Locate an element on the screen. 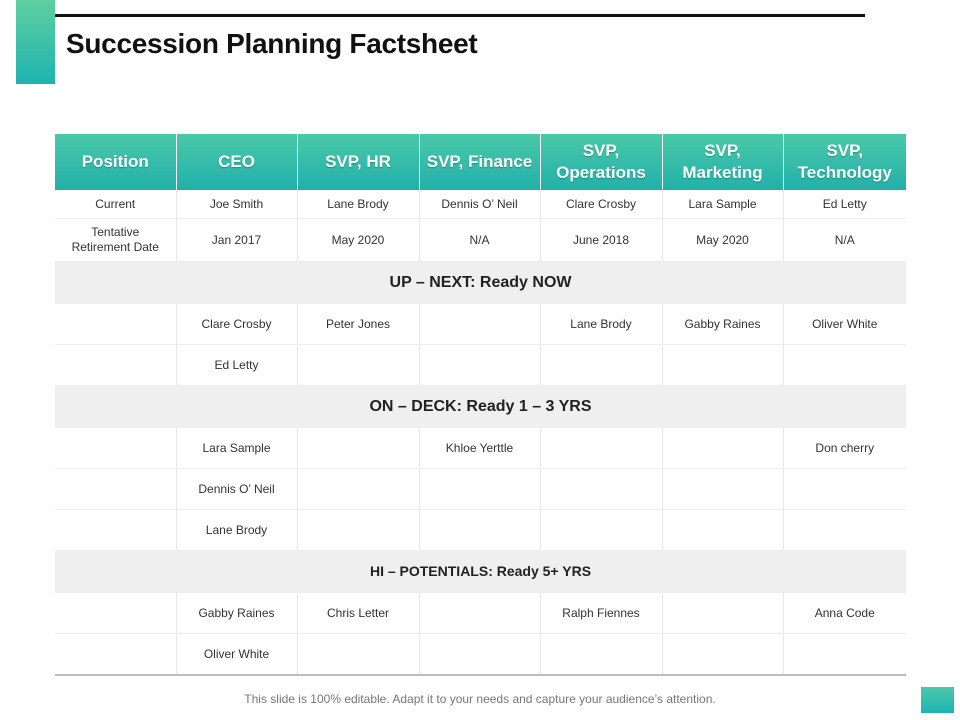 The height and width of the screenshot is (720, 960). header-cell: SVP, HR is located at coordinates (358, 162).